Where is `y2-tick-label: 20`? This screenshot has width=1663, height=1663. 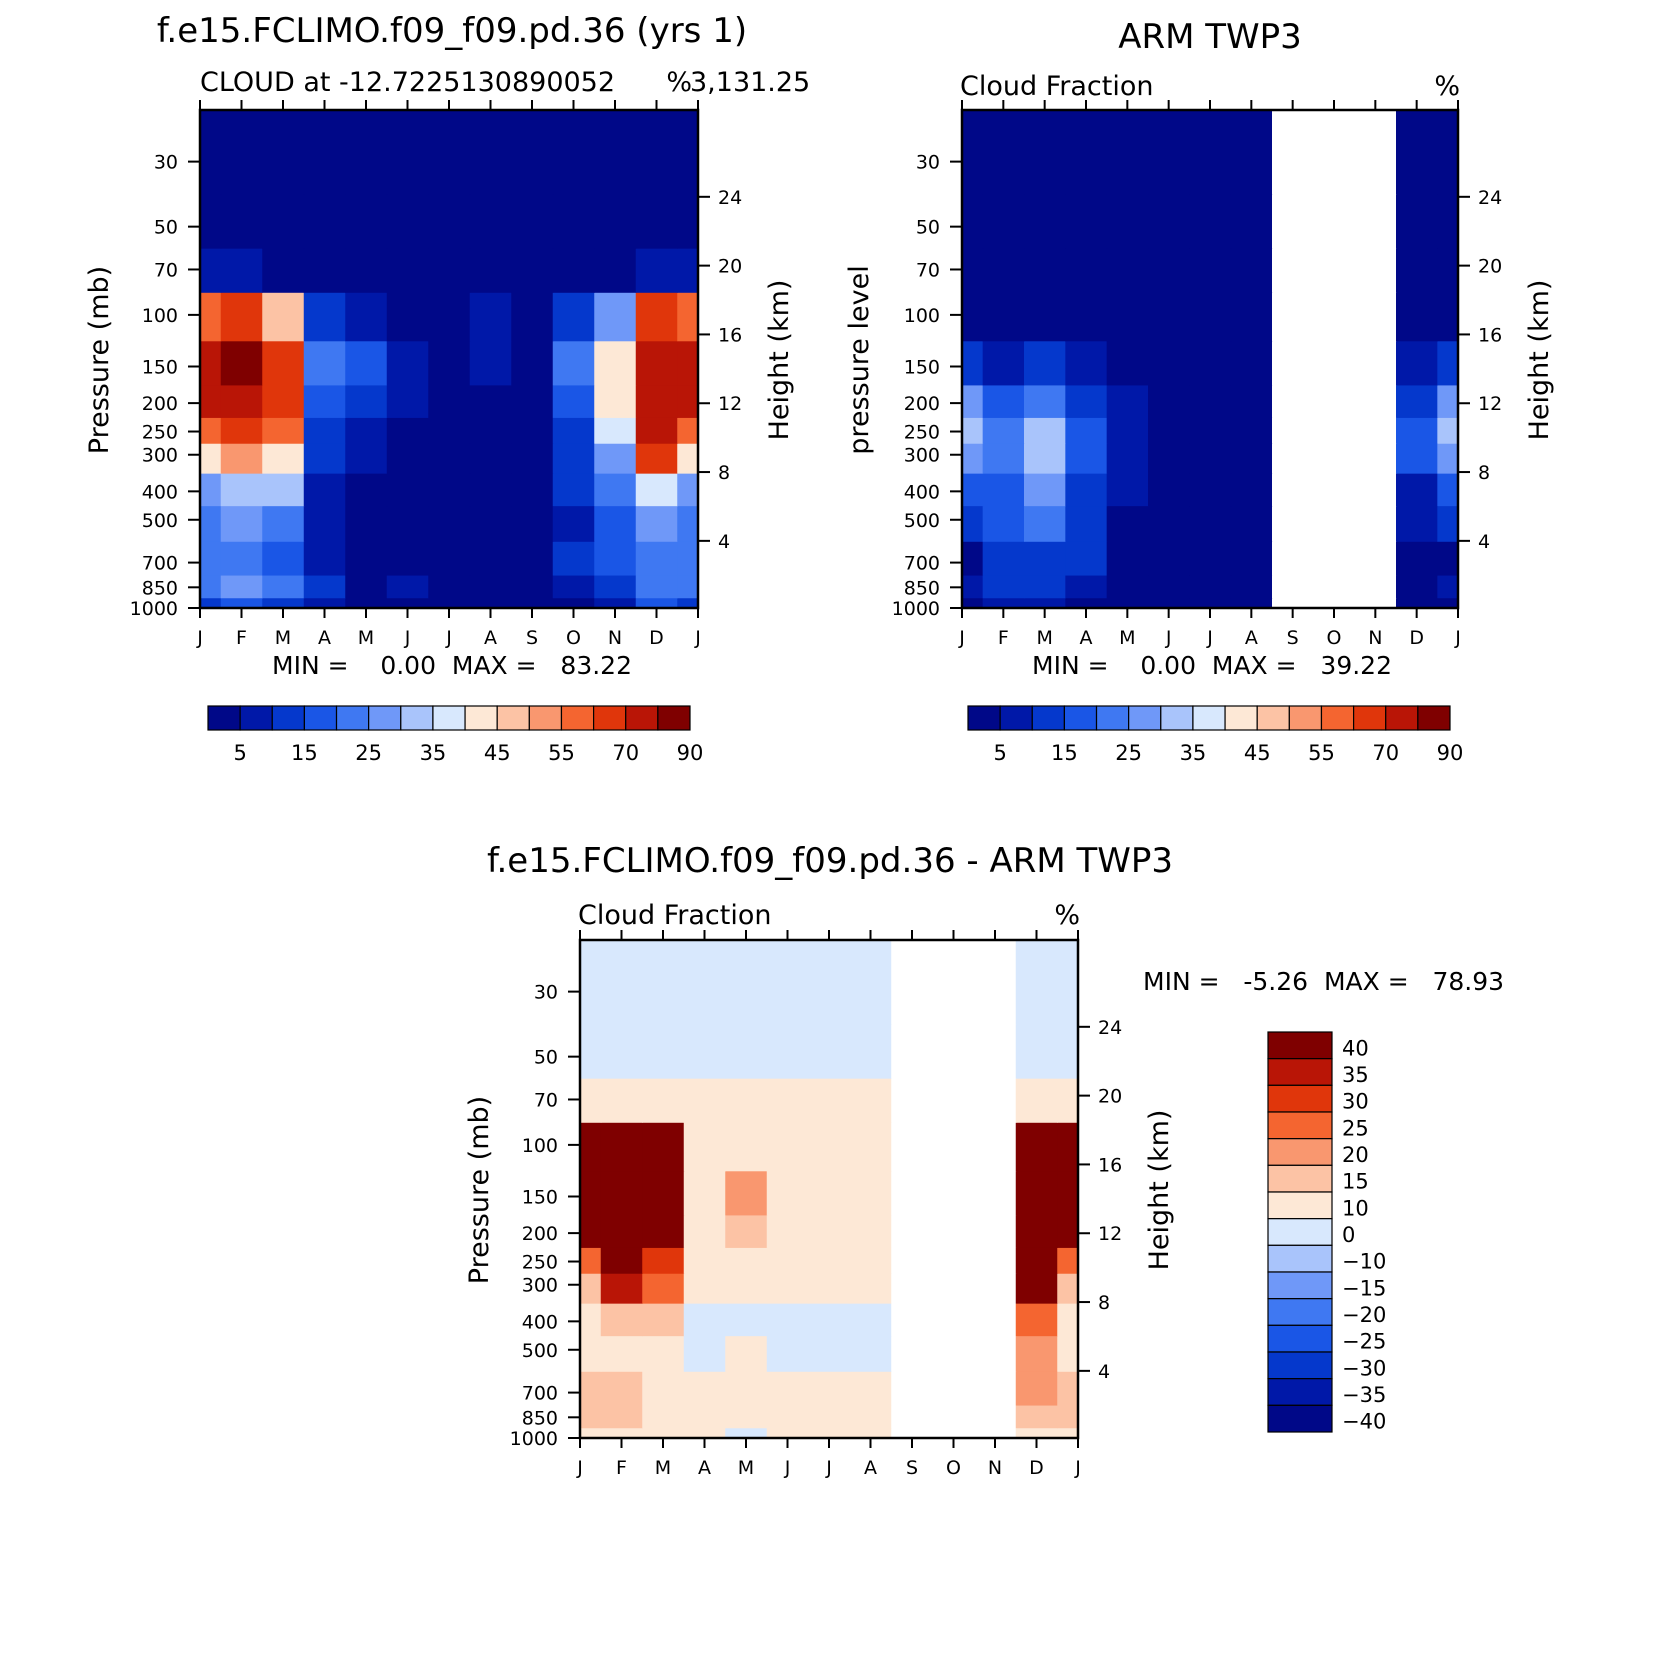
y2-tick-label: 20 is located at coordinates (730, 267).